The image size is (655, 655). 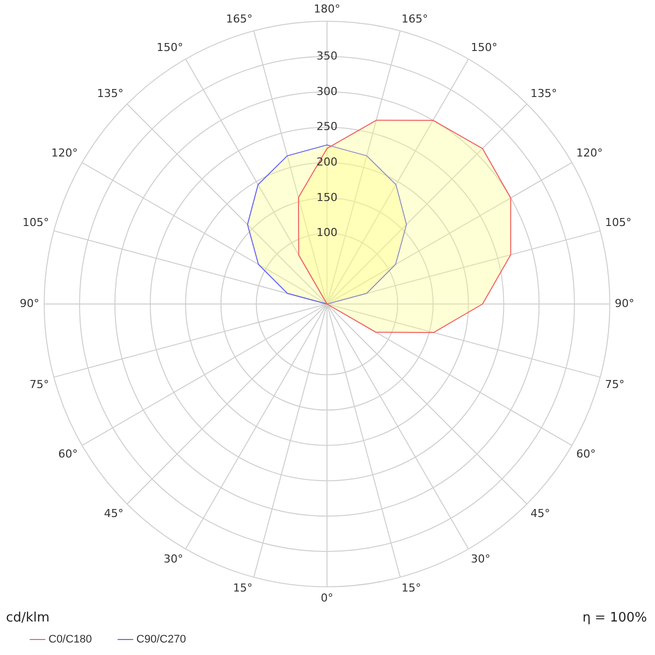 What do you see at coordinates (161, 640) in the screenshot?
I see `legend-label: C90/C270` at bounding box center [161, 640].